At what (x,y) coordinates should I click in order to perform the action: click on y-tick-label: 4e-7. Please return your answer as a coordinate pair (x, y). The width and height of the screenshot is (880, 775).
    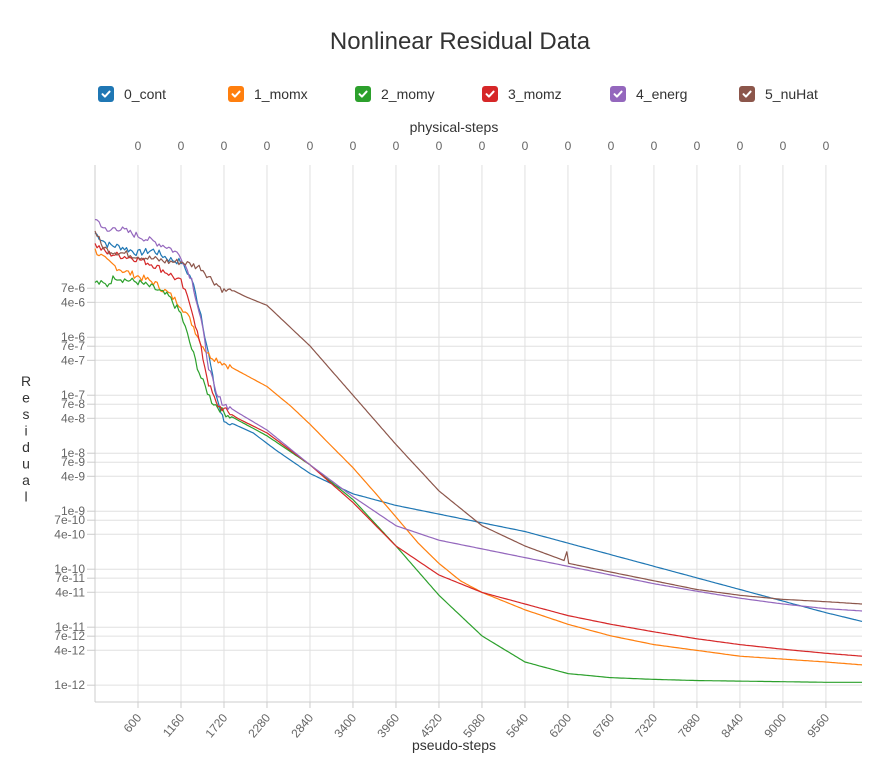
    Looking at the image, I should click on (73, 360).